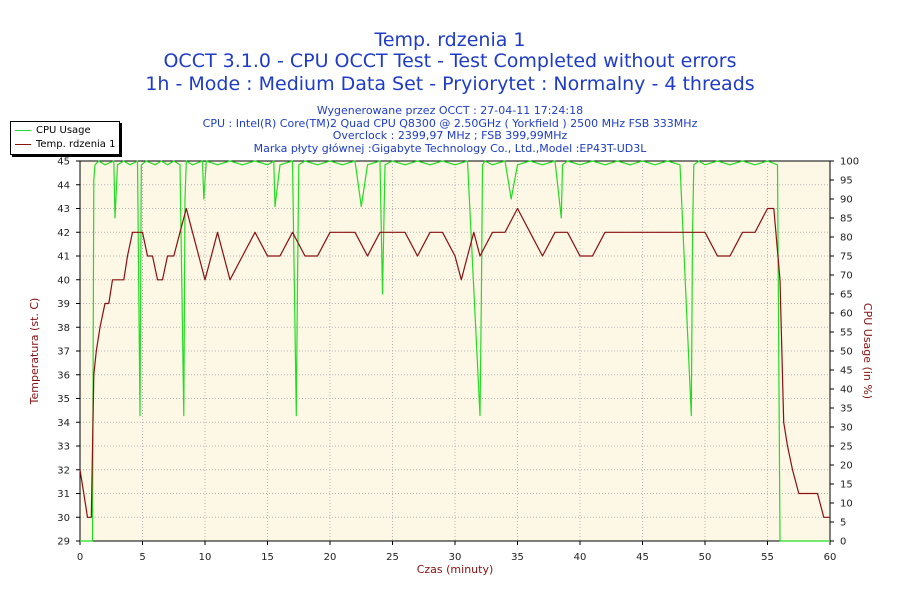 This screenshot has height=600, width=900. Describe the element at coordinates (867, 351) in the screenshot. I see `y2-axis-label: CPU Usage (in %)` at that location.